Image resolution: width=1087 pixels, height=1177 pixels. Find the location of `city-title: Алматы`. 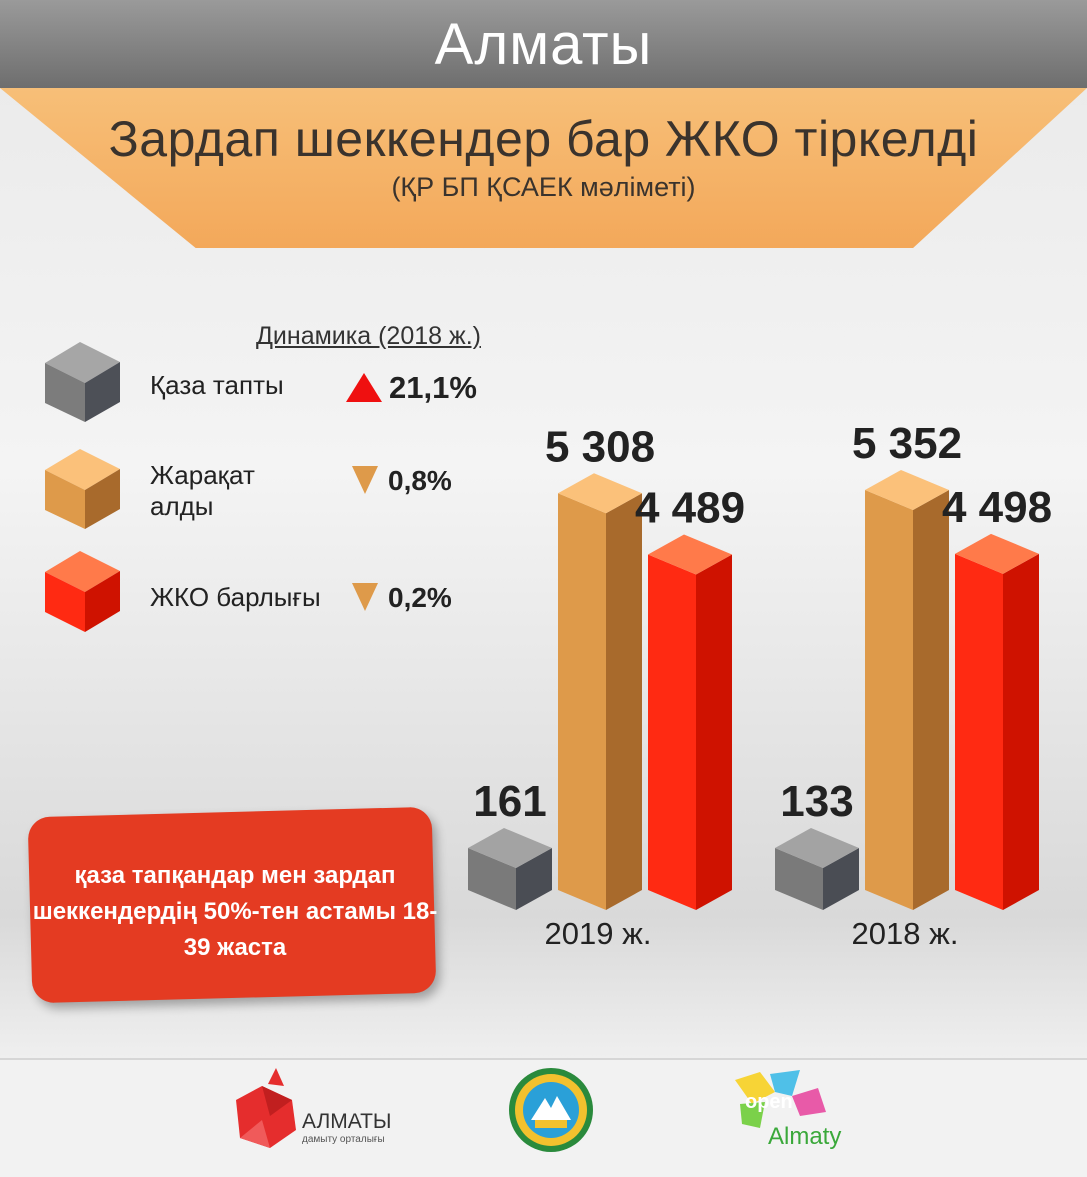

city-title: Алматы is located at coordinates (543, 44).